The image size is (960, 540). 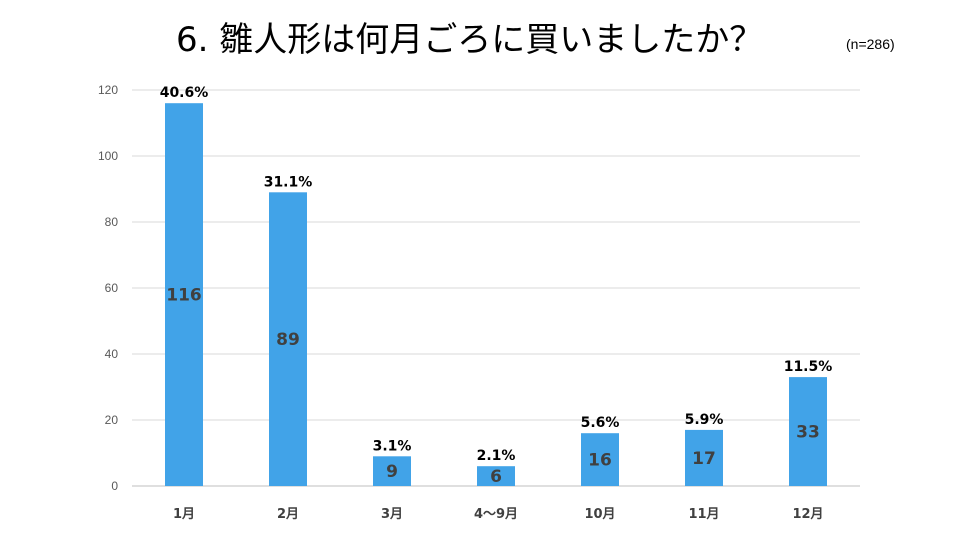 I want to click on y-tick-label: 0, so click(x=114, y=486).